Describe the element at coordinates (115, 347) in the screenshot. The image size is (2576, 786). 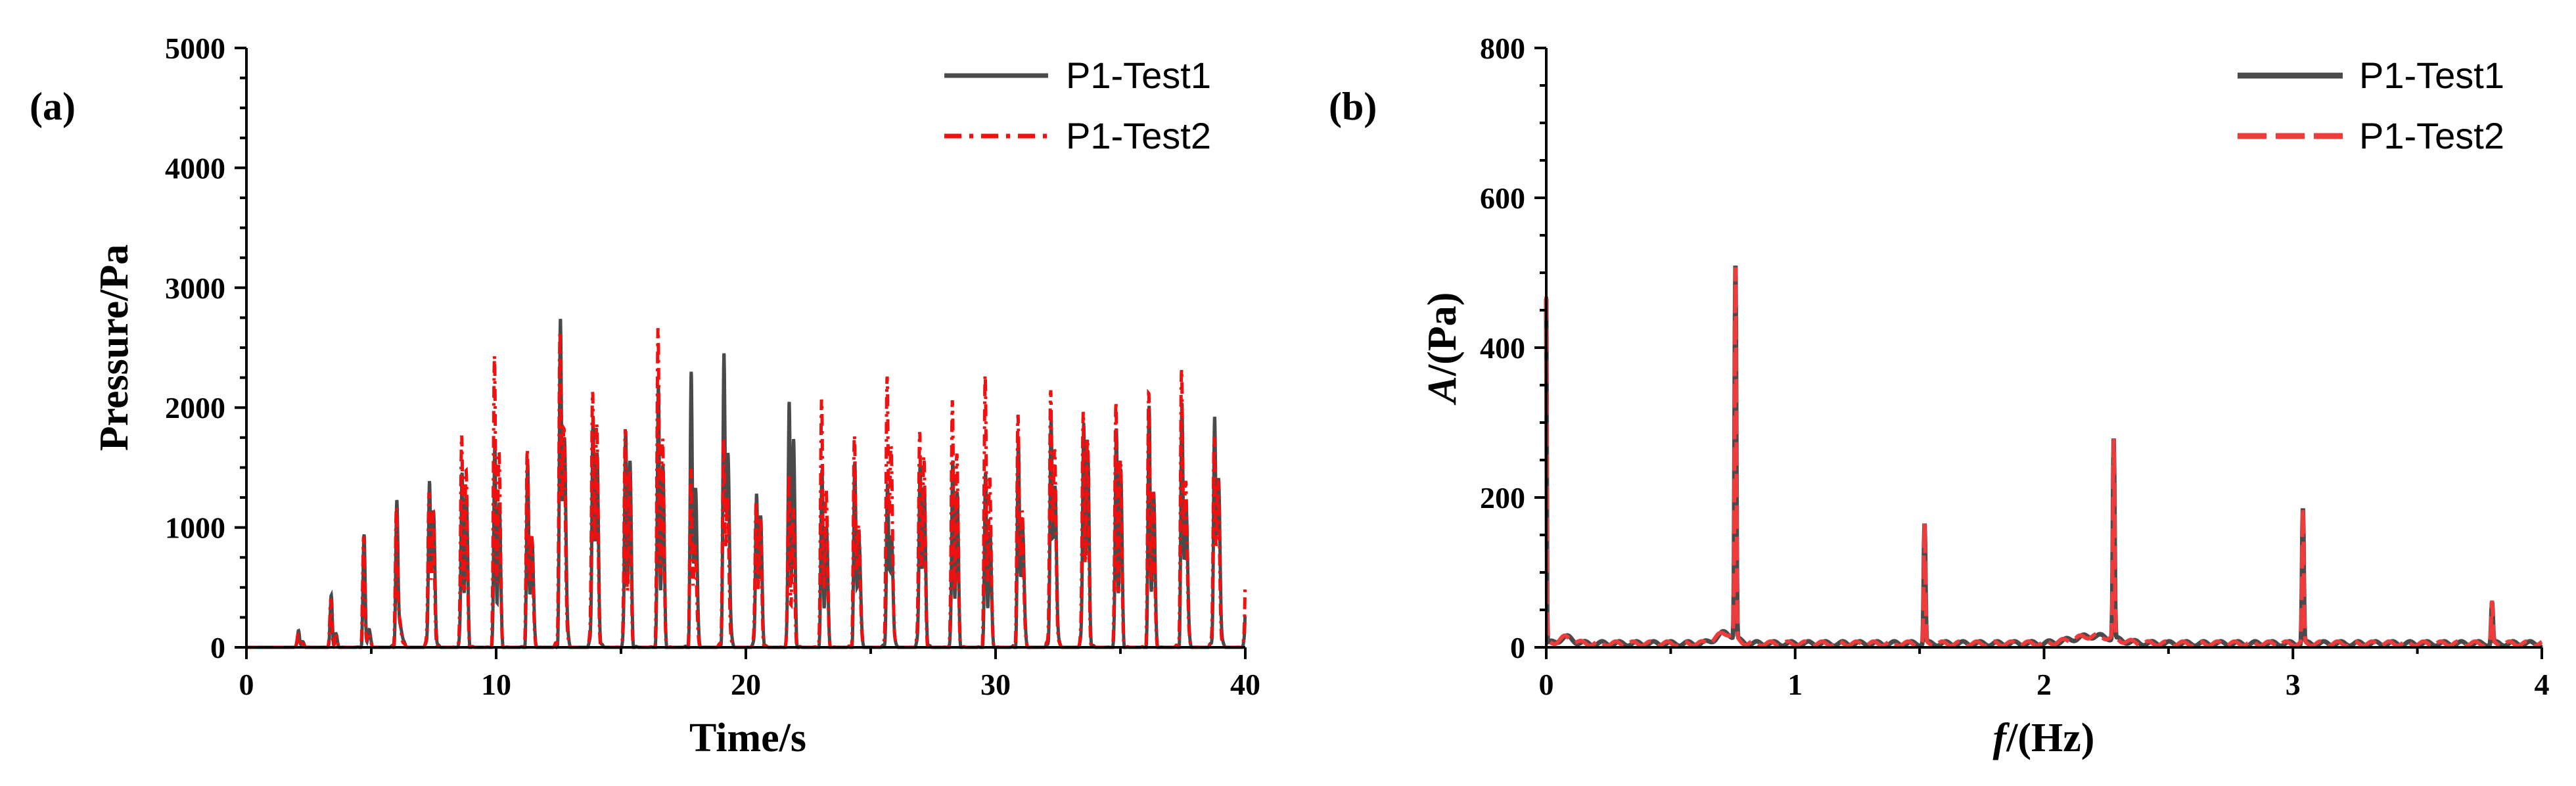
I see `y-axis-title-a: Pressure/Pa` at that location.